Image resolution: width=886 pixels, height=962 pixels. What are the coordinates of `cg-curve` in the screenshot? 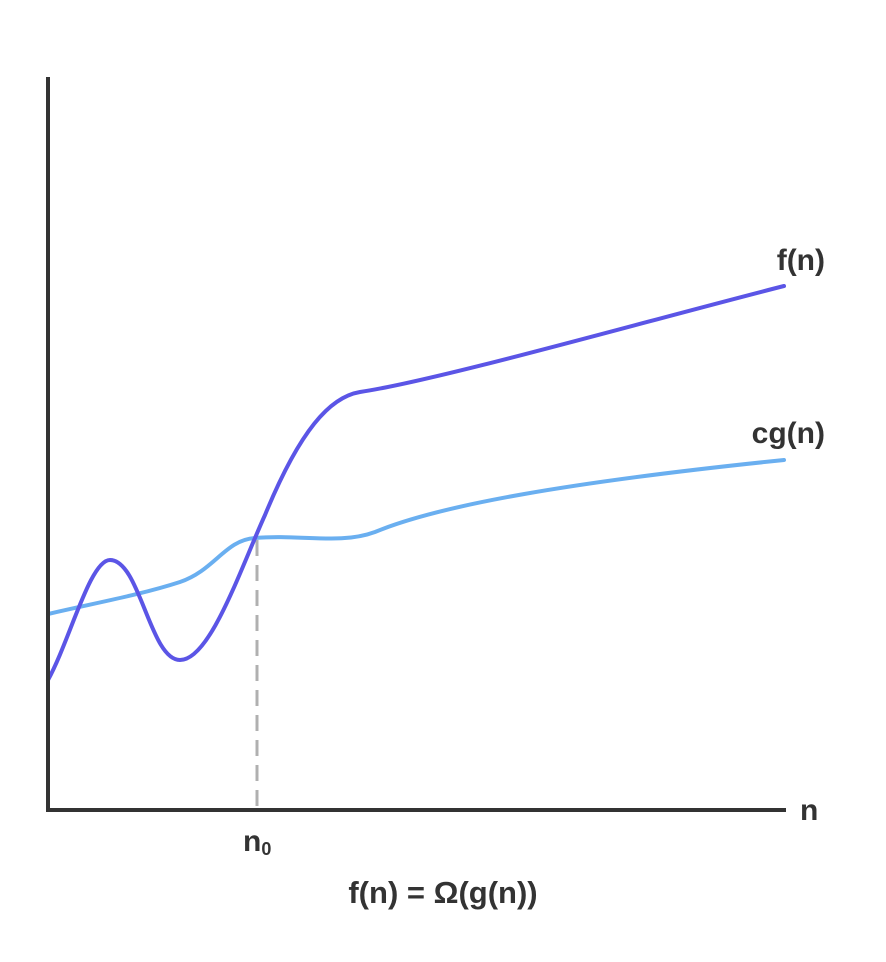 It's located at (416, 537).